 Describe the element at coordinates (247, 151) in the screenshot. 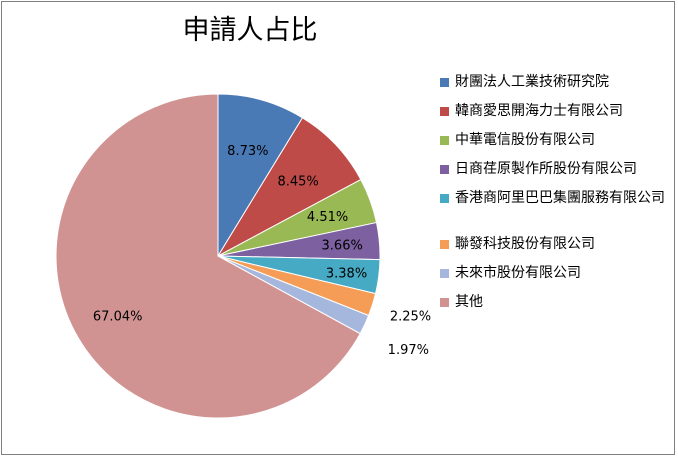

I see `slice-data-label: 8.73%` at that location.